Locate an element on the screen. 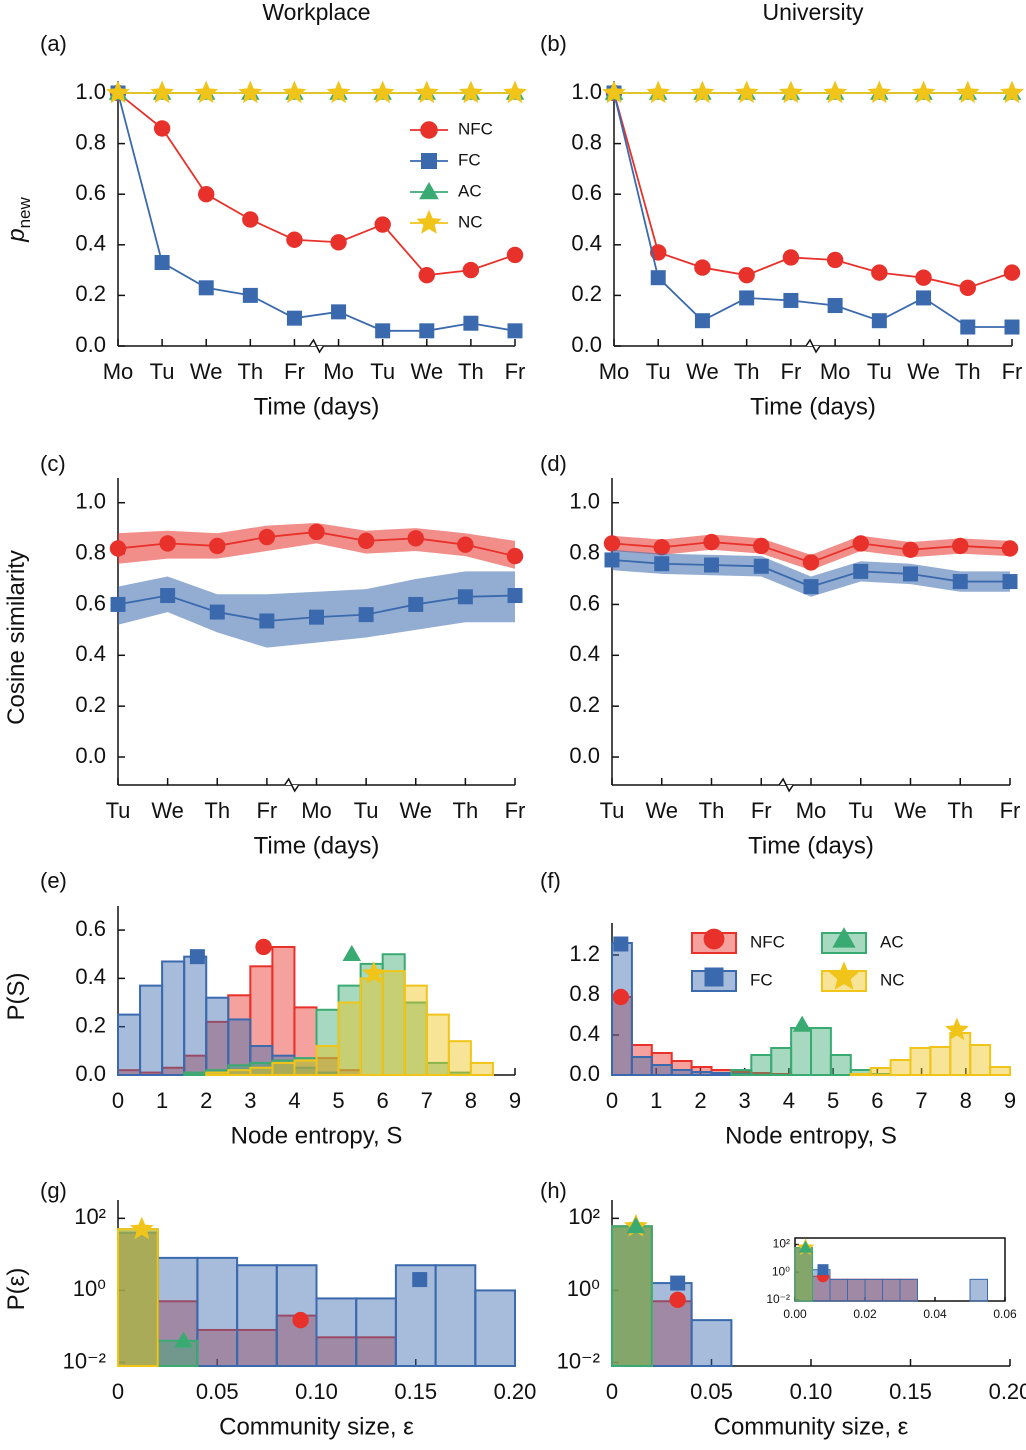 Image resolution: width=1026 pixels, height=1450 pixels. x-tick-label: 4 is located at coordinates (294, 1100).